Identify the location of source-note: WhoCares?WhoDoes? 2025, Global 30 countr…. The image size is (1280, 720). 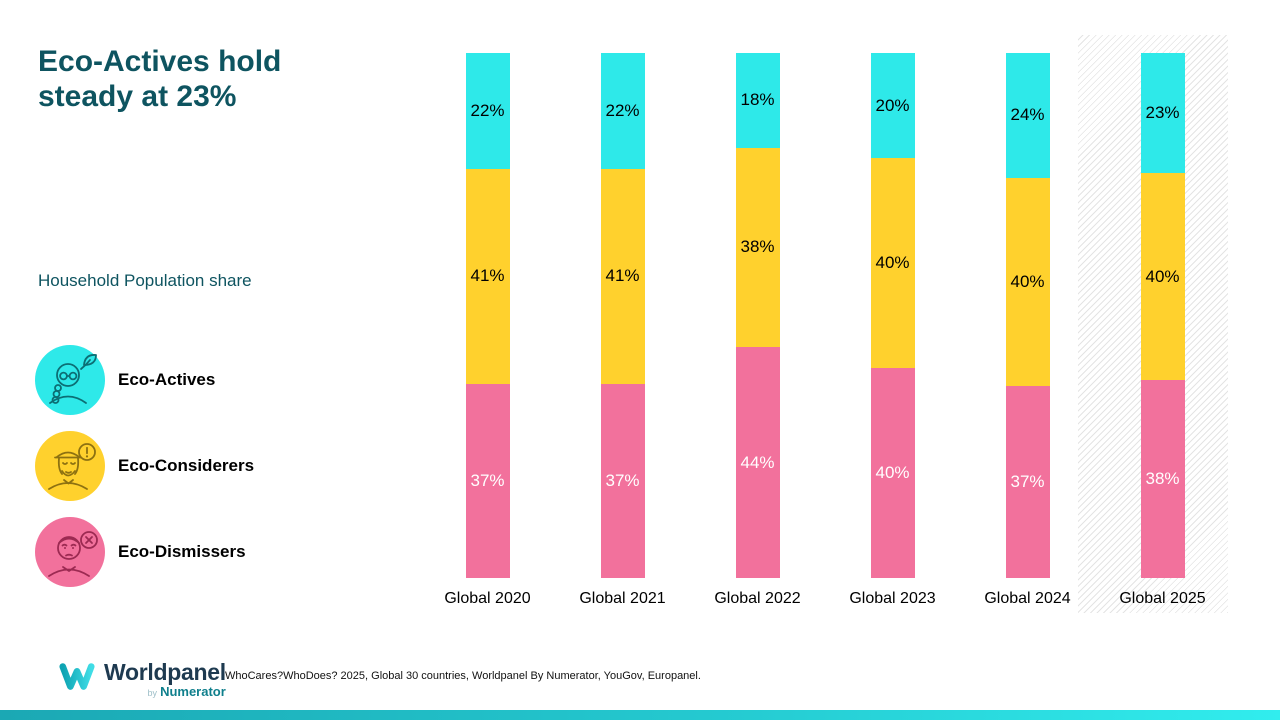
(463, 676).